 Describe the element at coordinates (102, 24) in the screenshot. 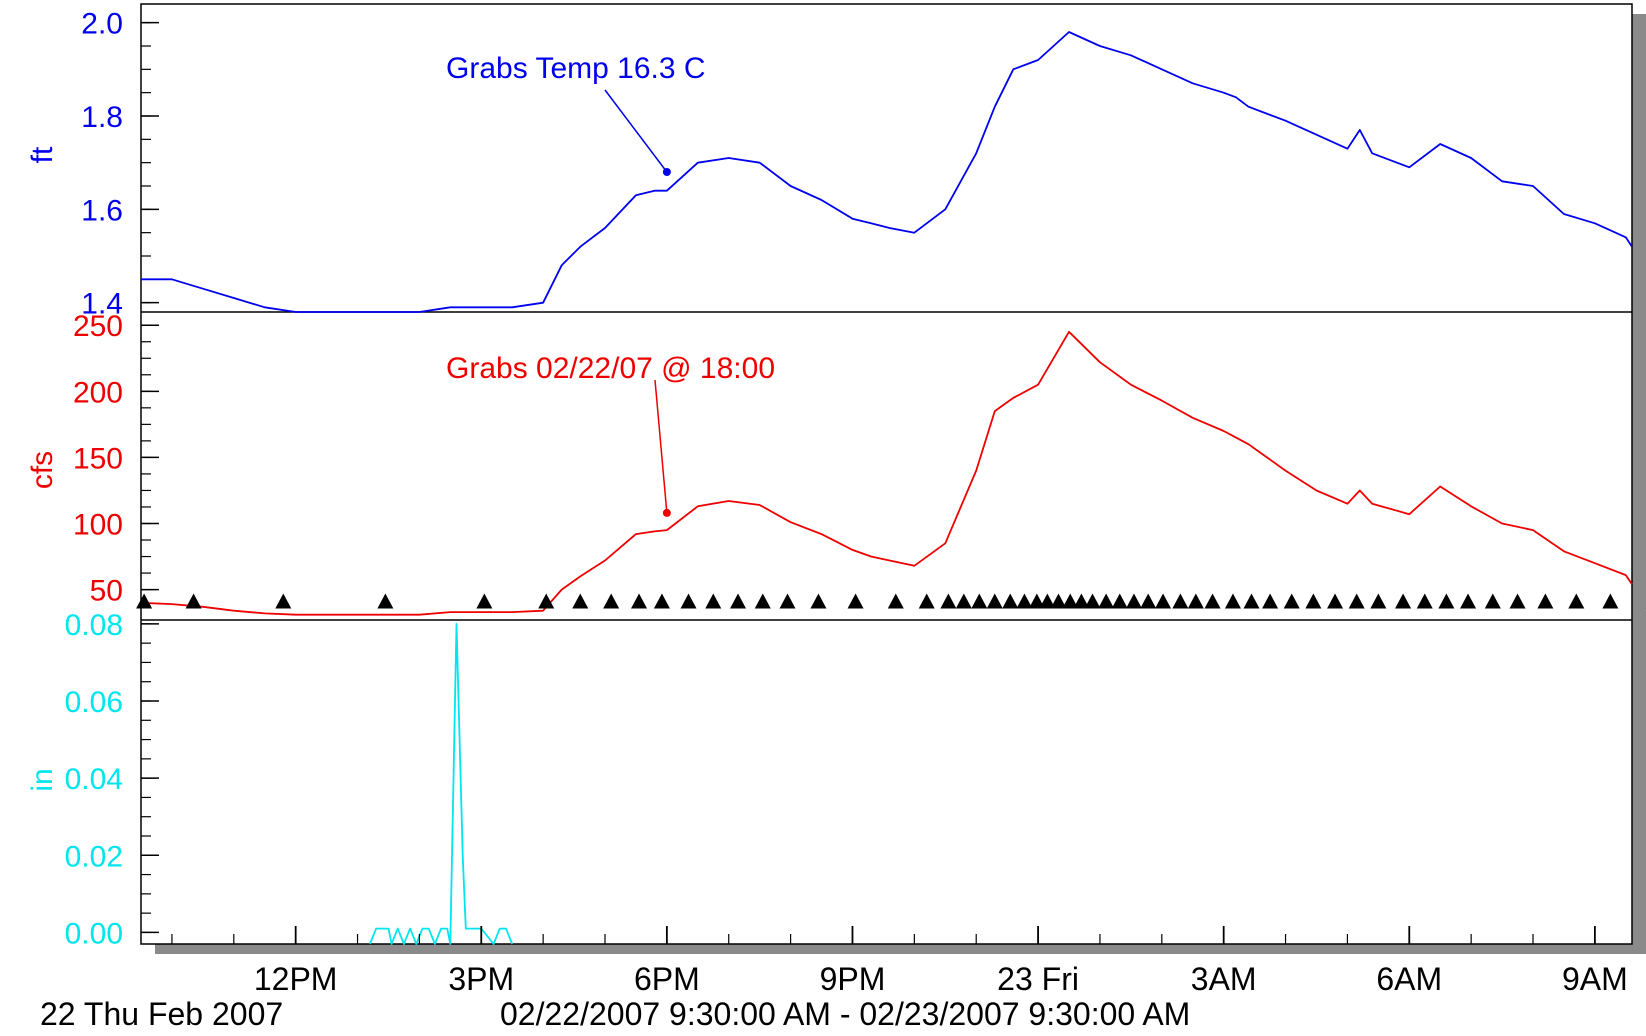

I see `y-tick-label: 2.0` at that location.